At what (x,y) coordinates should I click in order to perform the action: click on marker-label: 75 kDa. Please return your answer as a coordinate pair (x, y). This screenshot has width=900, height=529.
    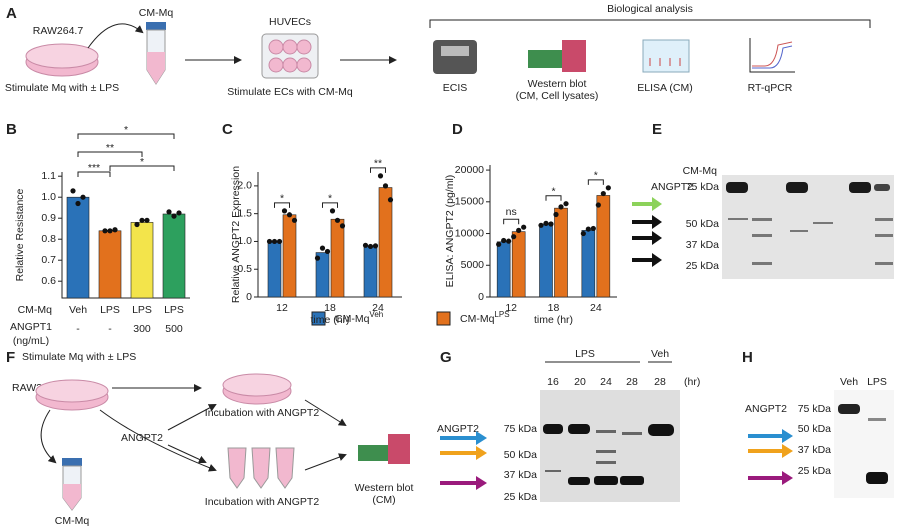
    Looking at the image, I should click on (702, 187).